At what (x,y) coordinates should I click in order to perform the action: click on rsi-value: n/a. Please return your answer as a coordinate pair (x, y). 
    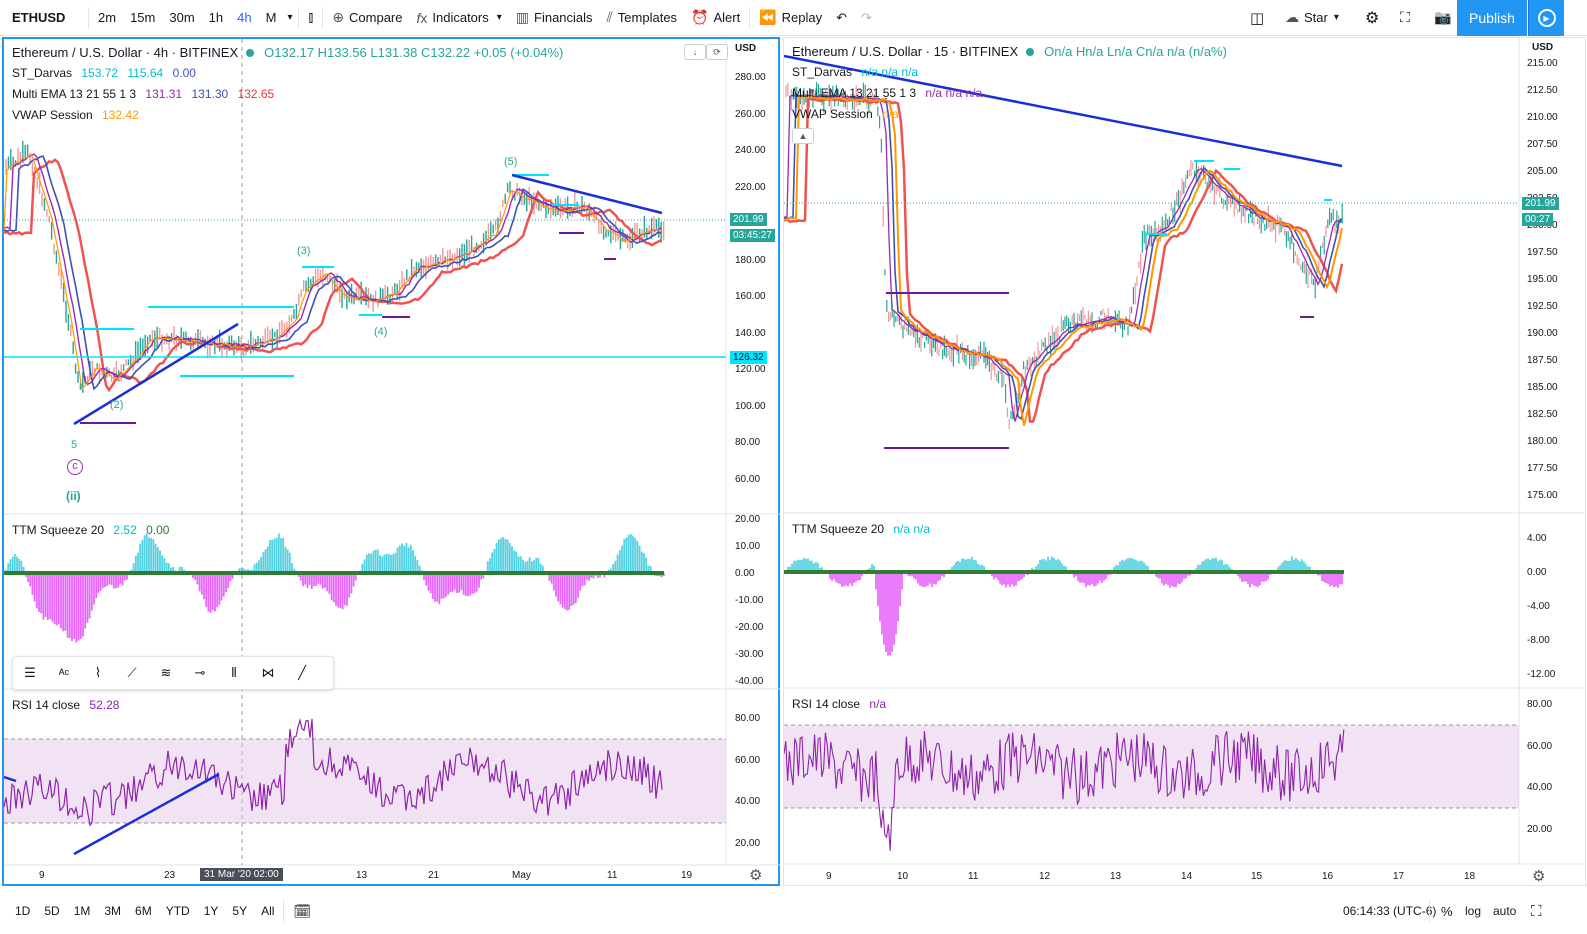
    Looking at the image, I should click on (878, 704).